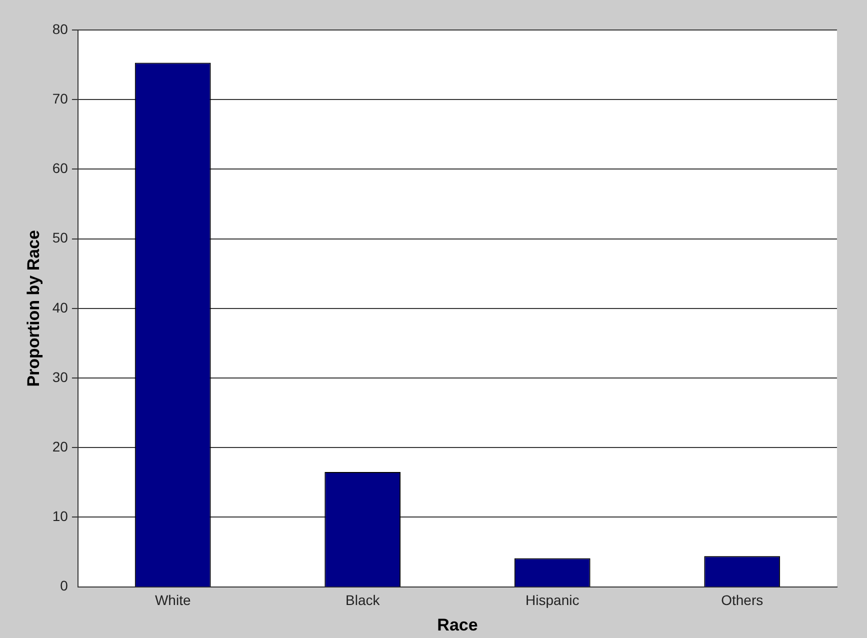 The height and width of the screenshot is (638, 867). Describe the element at coordinates (60, 168) in the screenshot. I see `y-tick-label: 60` at that location.